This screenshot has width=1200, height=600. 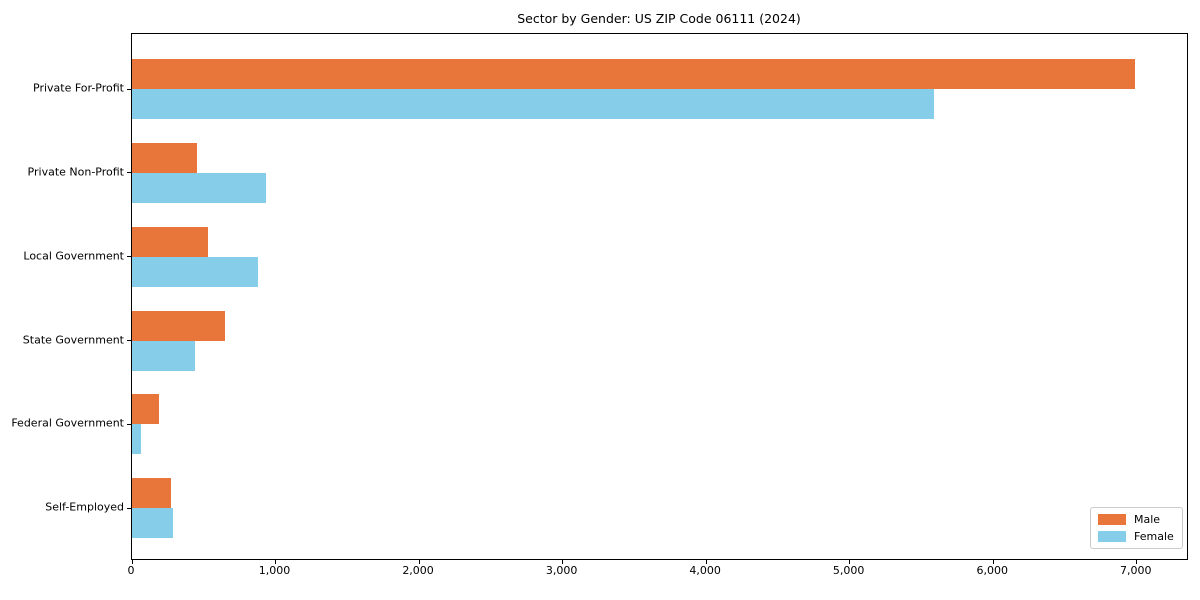 What do you see at coordinates (1154, 536) in the screenshot?
I see `legend-label-female: Female` at bounding box center [1154, 536].